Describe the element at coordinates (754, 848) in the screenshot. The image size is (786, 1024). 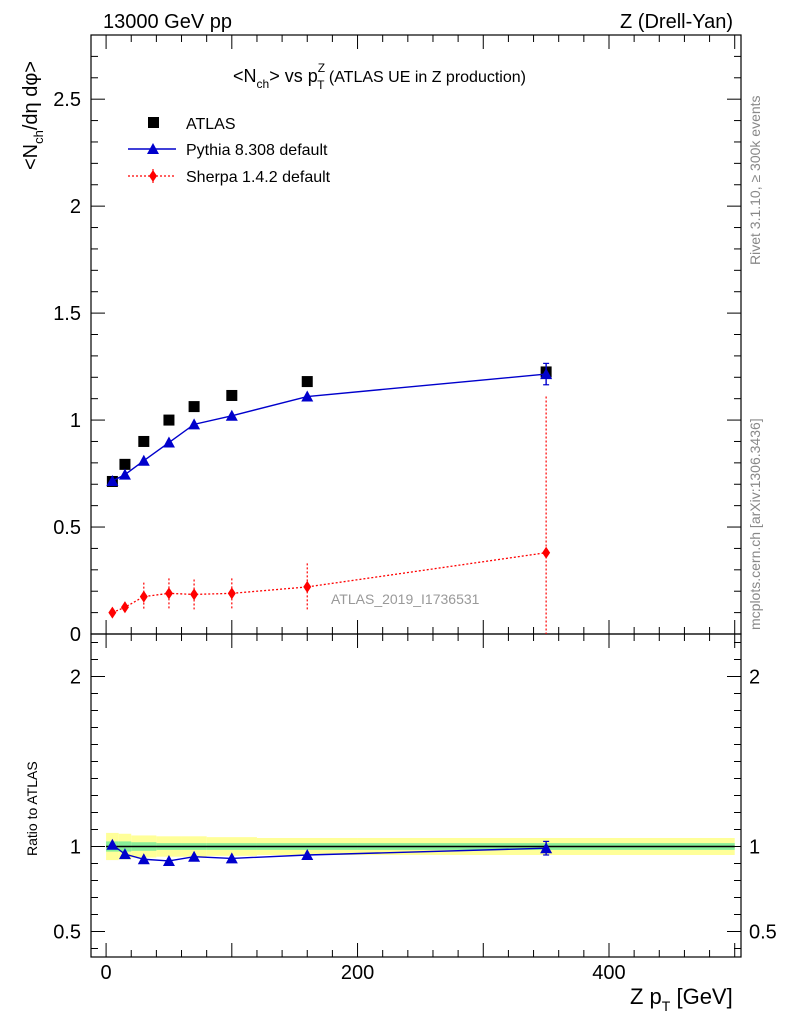
I see `ratio-y-tick-label-right: 1` at that location.